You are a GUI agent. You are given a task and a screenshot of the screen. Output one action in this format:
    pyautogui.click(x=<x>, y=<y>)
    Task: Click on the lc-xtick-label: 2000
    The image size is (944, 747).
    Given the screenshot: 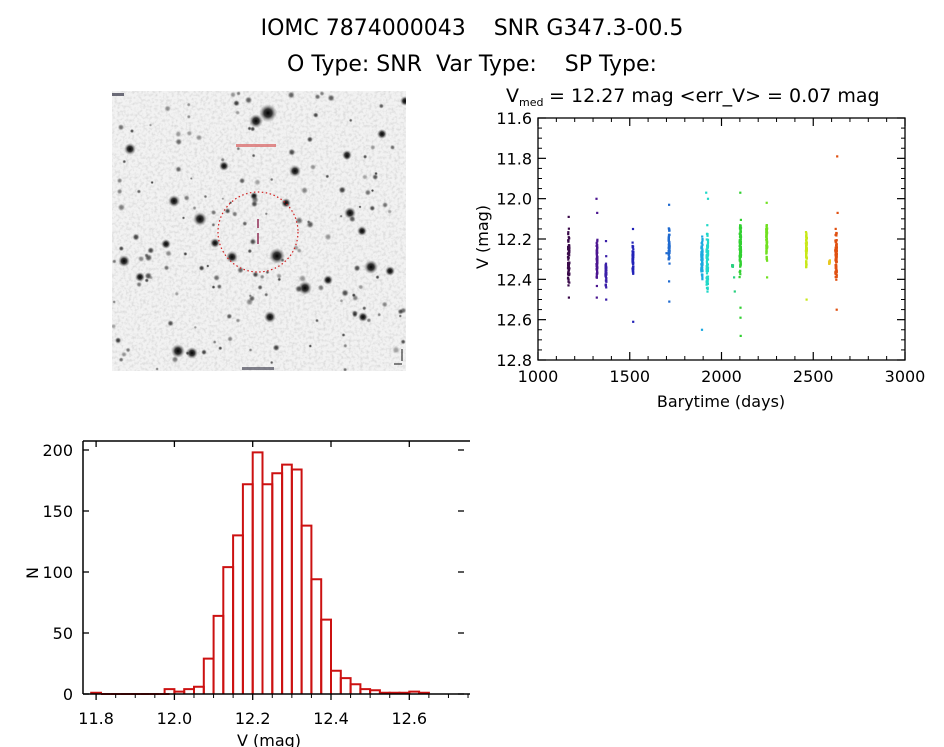 What is the action you would take?
    pyautogui.click(x=721, y=376)
    